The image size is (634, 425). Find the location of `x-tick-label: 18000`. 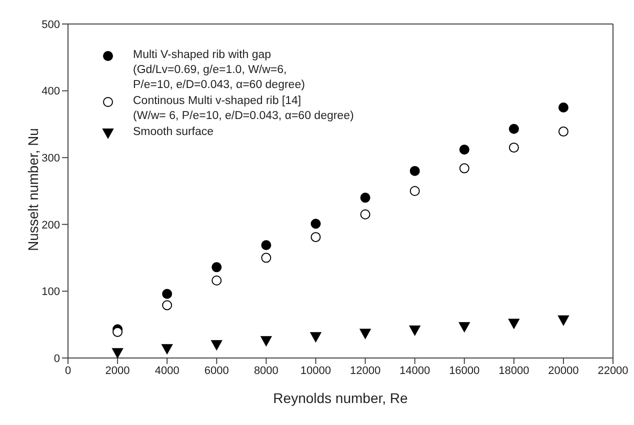

x-tick-label: 18000 is located at coordinates (514, 370).